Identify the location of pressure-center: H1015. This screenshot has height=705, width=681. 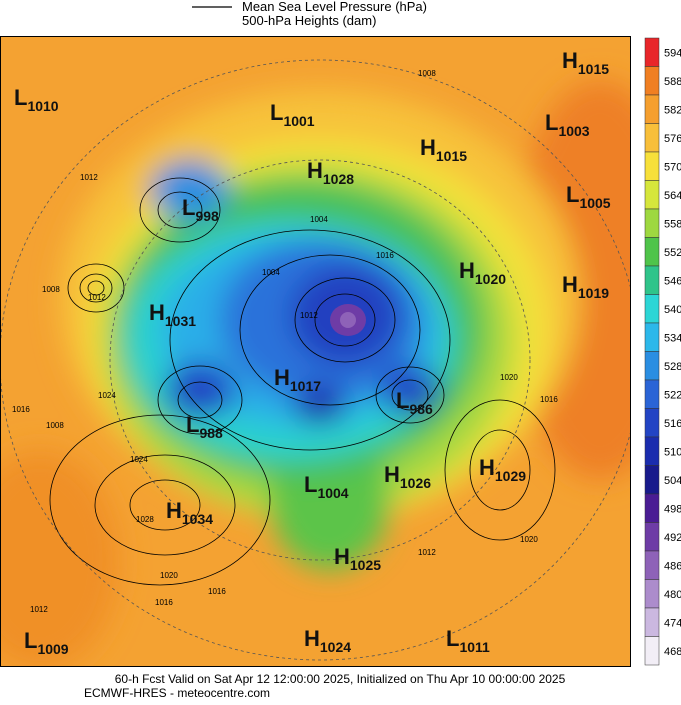
(585, 62).